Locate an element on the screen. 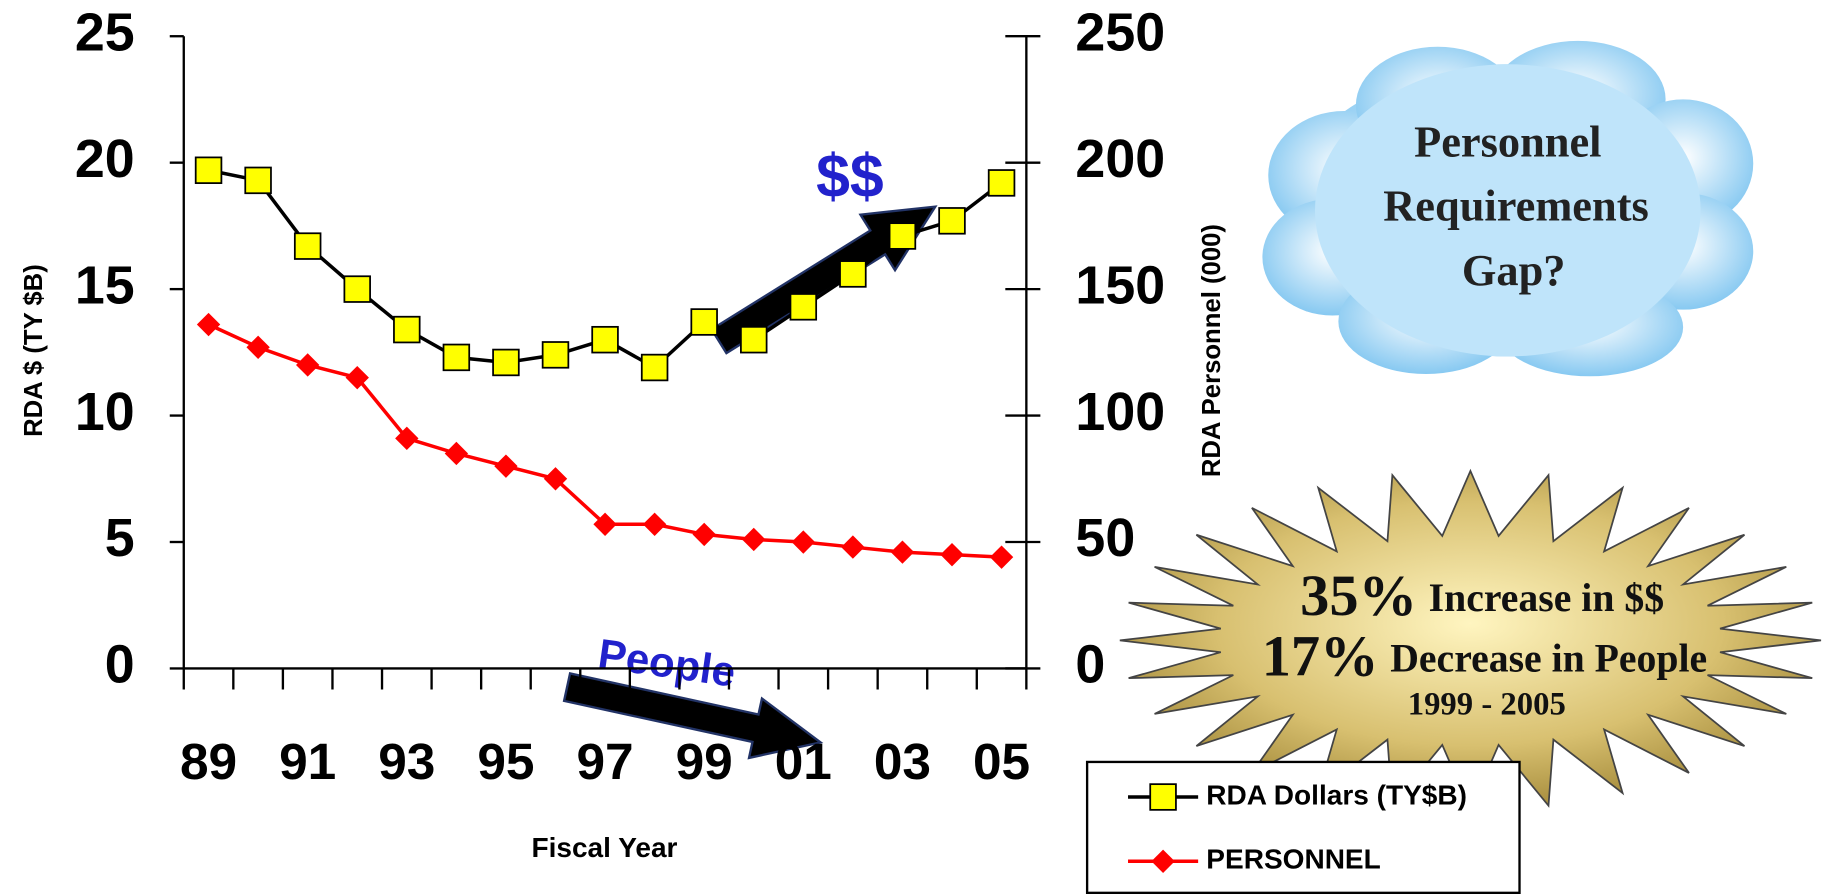 Image resolution: width=1833 pixels, height=894 pixels. x-axis-label: Fiscal Year is located at coordinates (604, 847).